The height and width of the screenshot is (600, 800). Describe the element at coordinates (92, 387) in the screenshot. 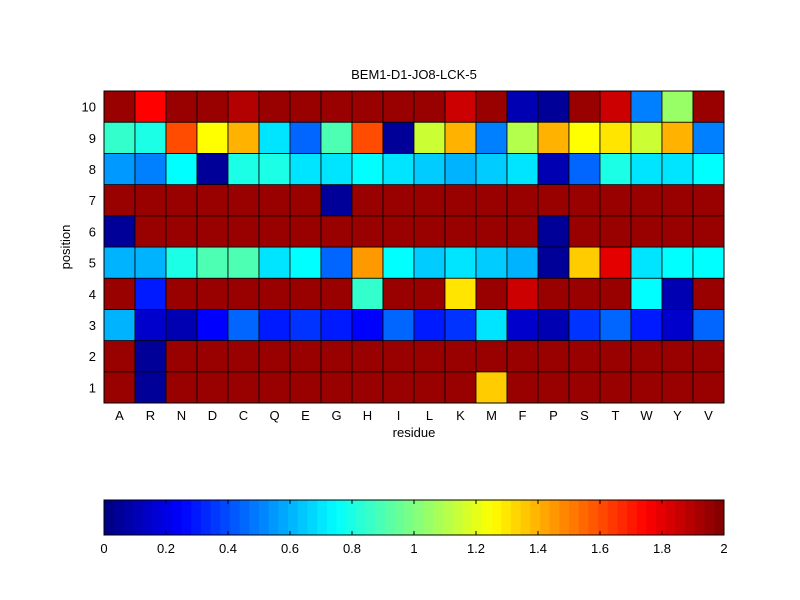

I see `y-tick-label: 1` at that location.